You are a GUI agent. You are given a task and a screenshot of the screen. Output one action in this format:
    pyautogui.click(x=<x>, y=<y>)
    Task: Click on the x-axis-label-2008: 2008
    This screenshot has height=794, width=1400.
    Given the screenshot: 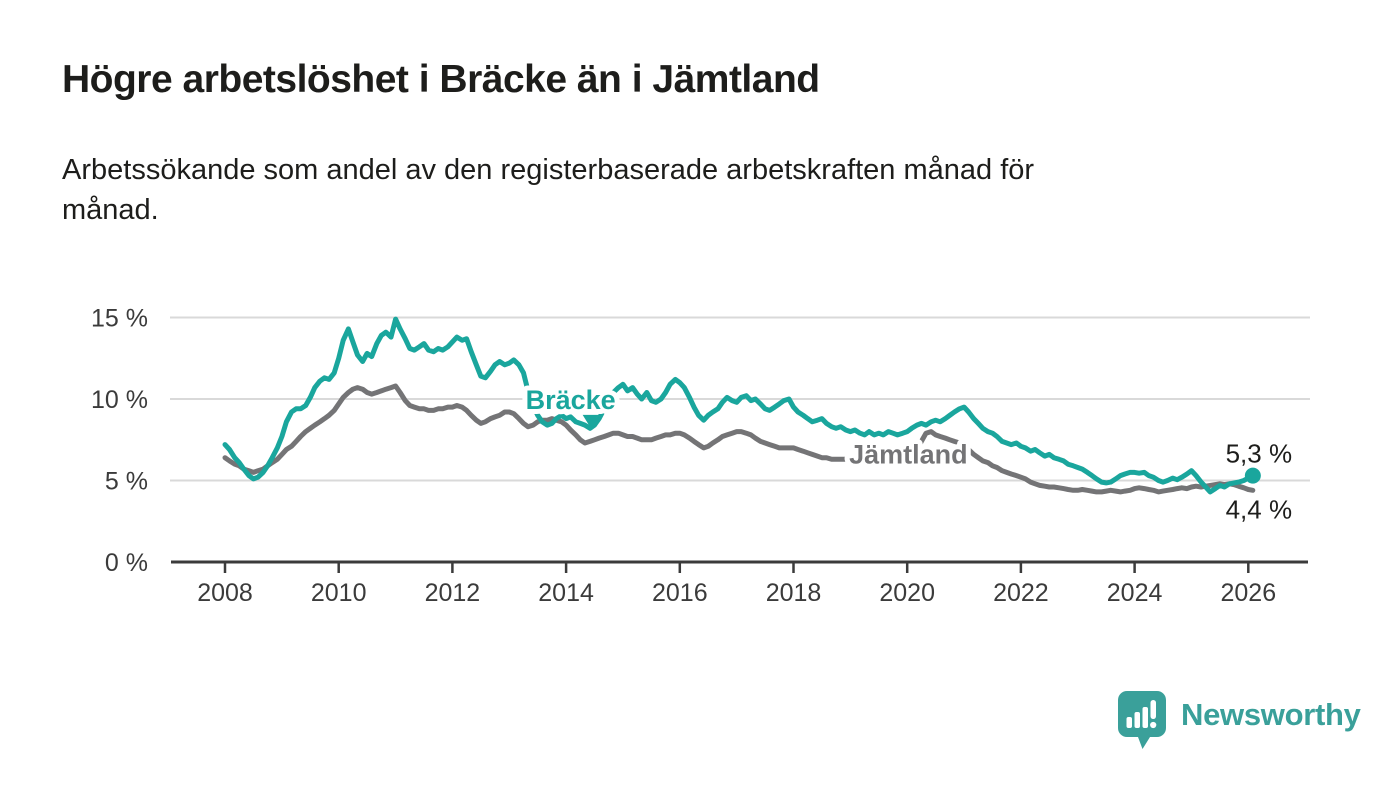 What is the action you would take?
    pyautogui.click(x=225, y=593)
    